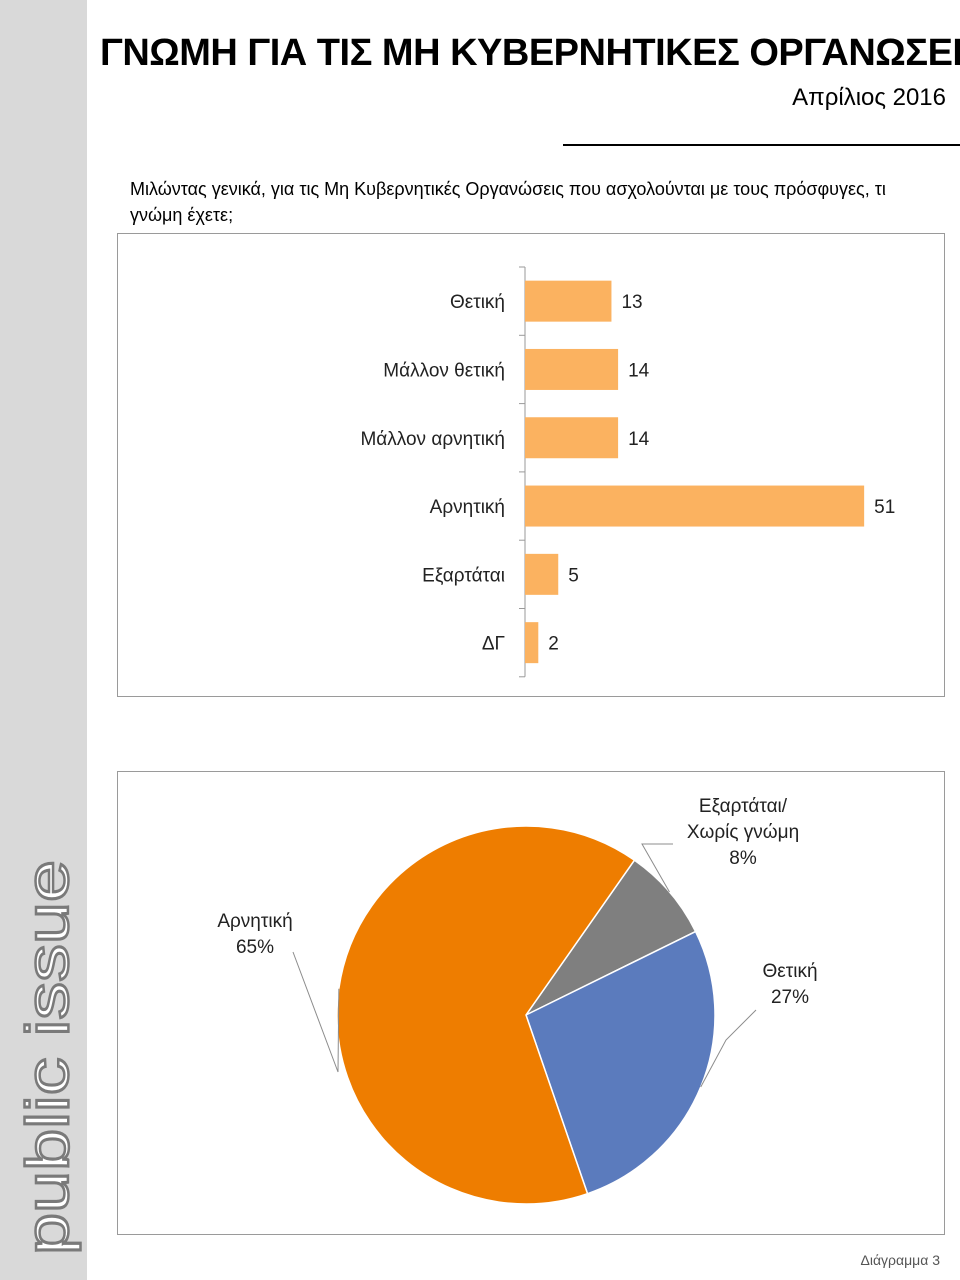  Describe the element at coordinates (743, 806) in the screenshot. I see `slice-label: Εξαρτάται/` at that location.